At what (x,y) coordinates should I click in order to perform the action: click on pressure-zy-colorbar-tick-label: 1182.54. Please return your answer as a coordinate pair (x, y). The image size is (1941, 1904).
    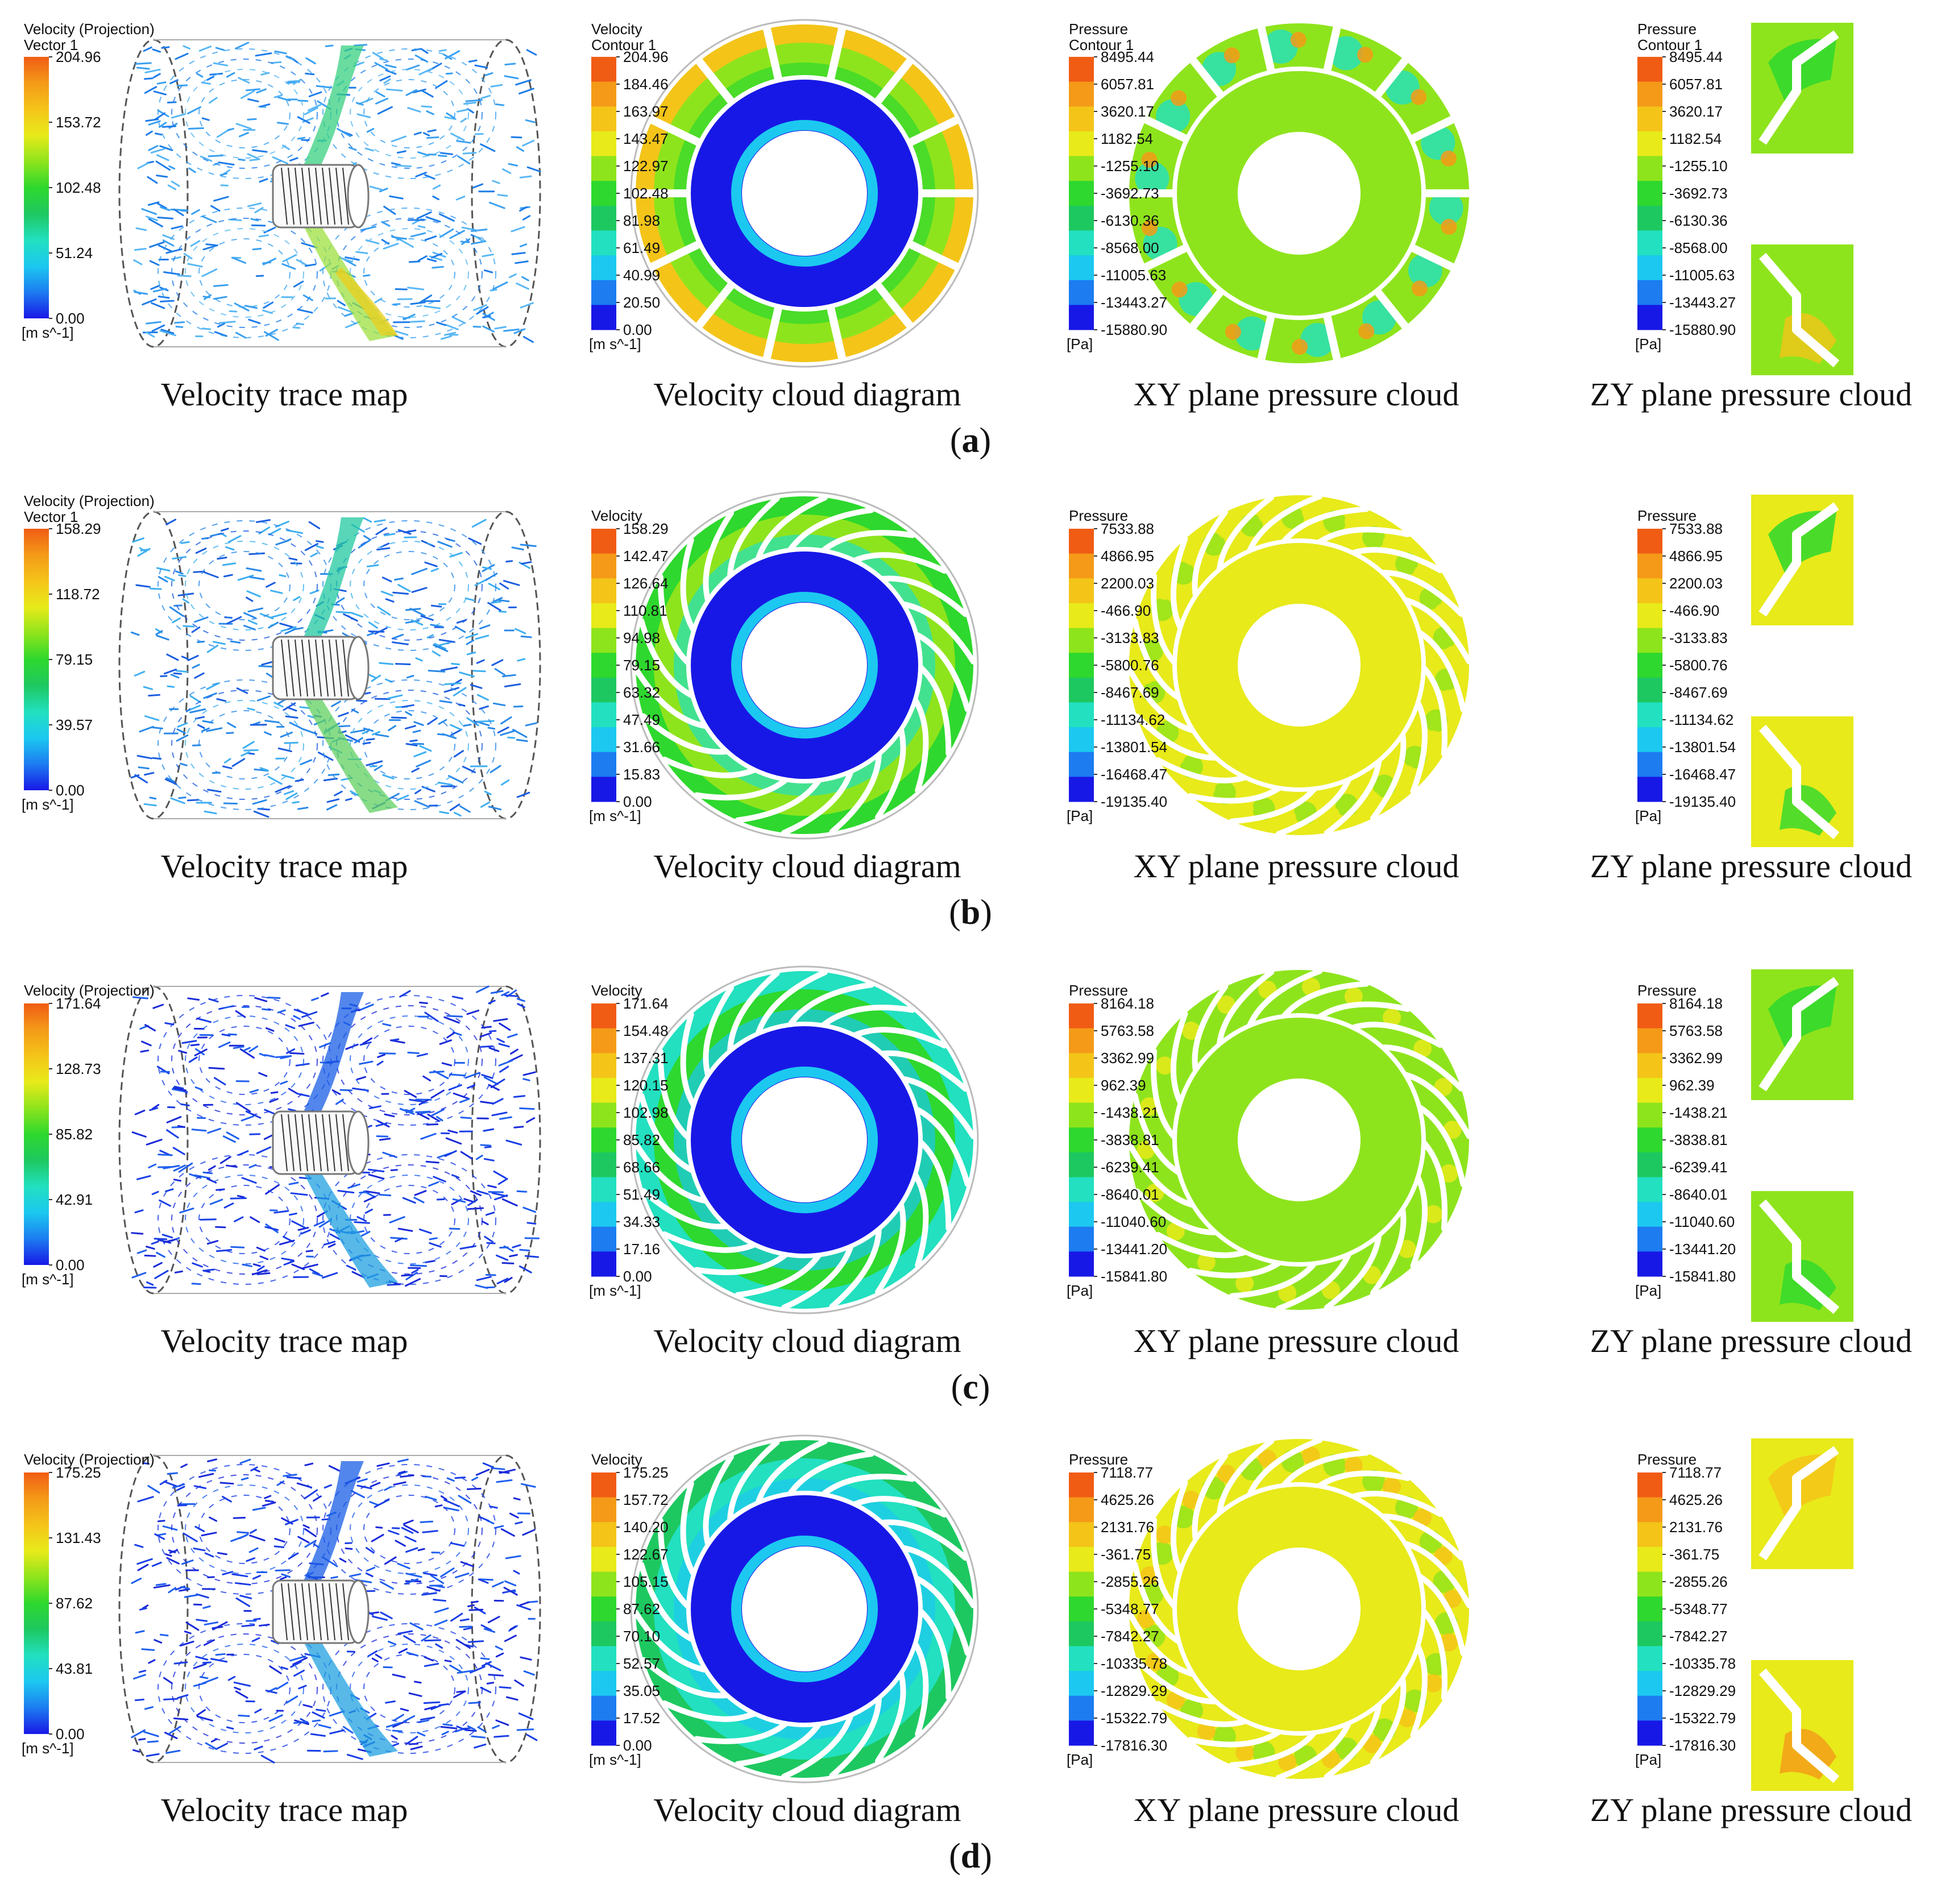
    Looking at the image, I should click on (1695, 138).